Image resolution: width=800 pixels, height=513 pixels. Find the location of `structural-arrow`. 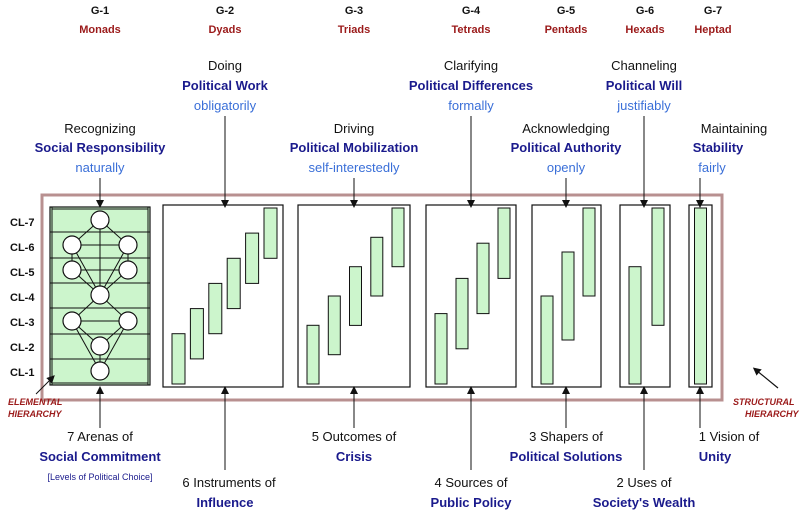

structural-arrow is located at coordinates (765, 378).